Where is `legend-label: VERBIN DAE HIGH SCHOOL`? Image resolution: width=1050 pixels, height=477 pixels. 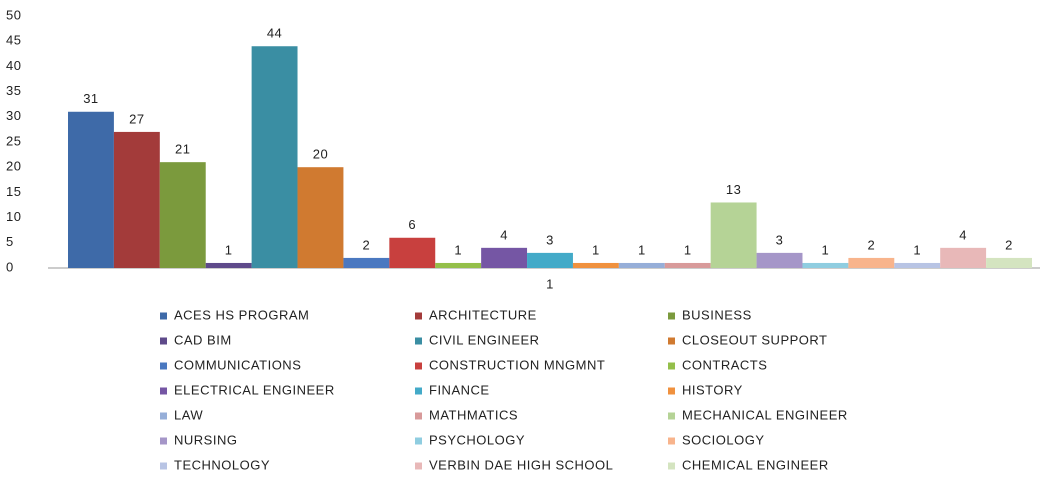 legend-label: VERBIN DAE HIGH SCHOOL is located at coordinates (521, 464).